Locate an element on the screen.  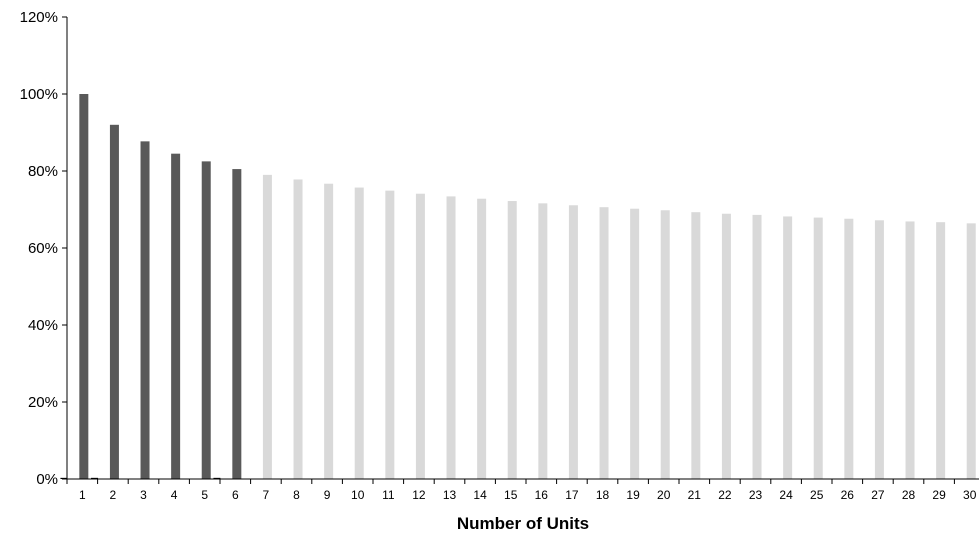
x-tick-label: 13 is located at coordinates (450, 495).